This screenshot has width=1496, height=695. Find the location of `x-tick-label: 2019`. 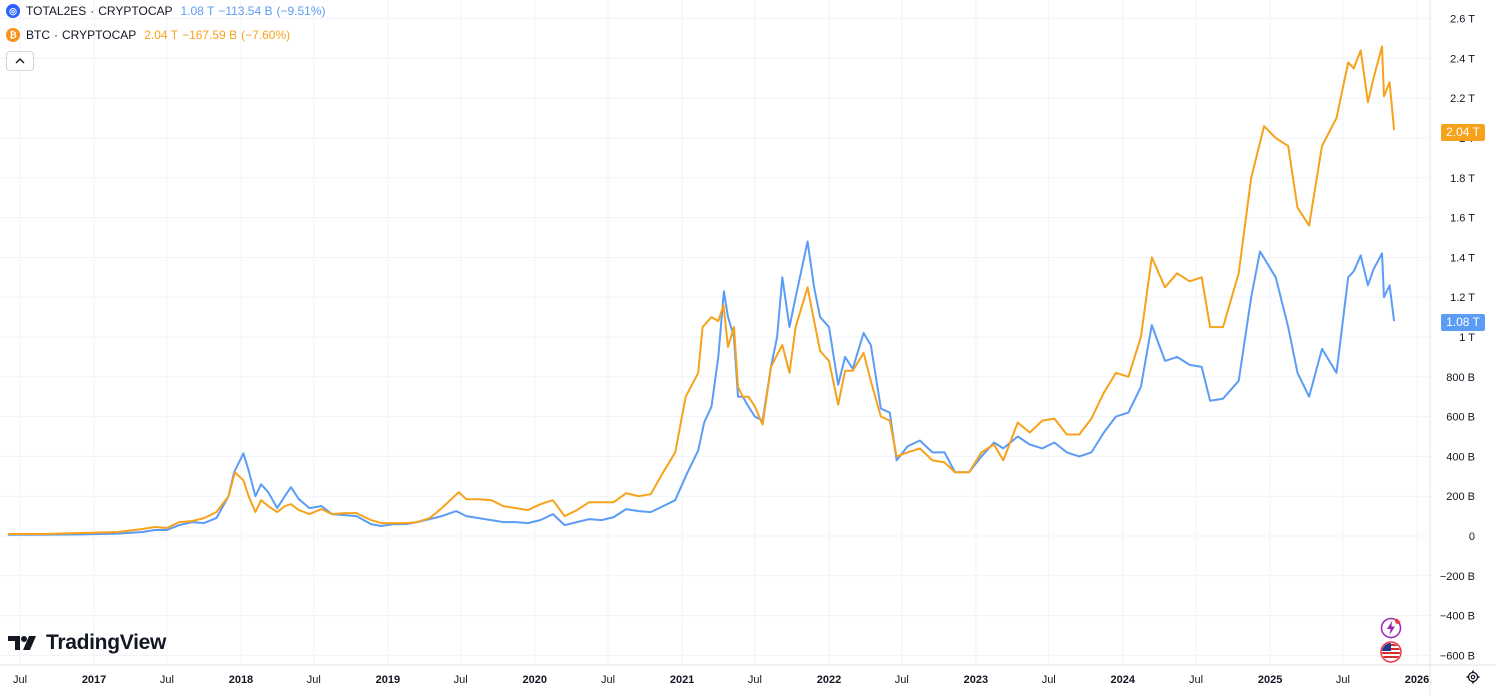

x-tick-label: 2019 is located at coordinates (388, 680).